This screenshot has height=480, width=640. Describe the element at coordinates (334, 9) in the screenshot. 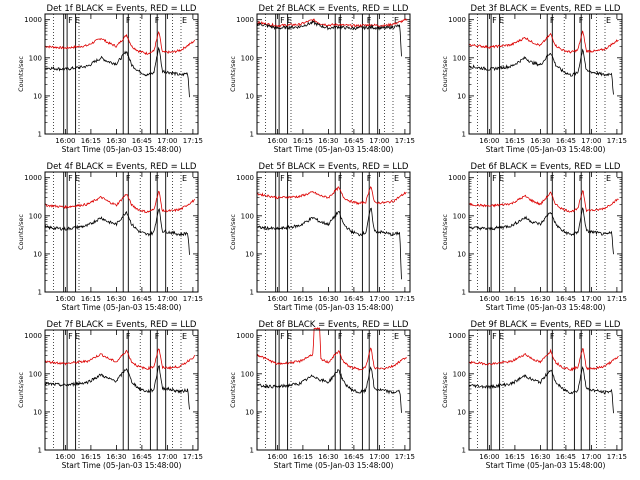

I see `panel-title: Det 2f BLACK = Events, RED = LLD` at that location.